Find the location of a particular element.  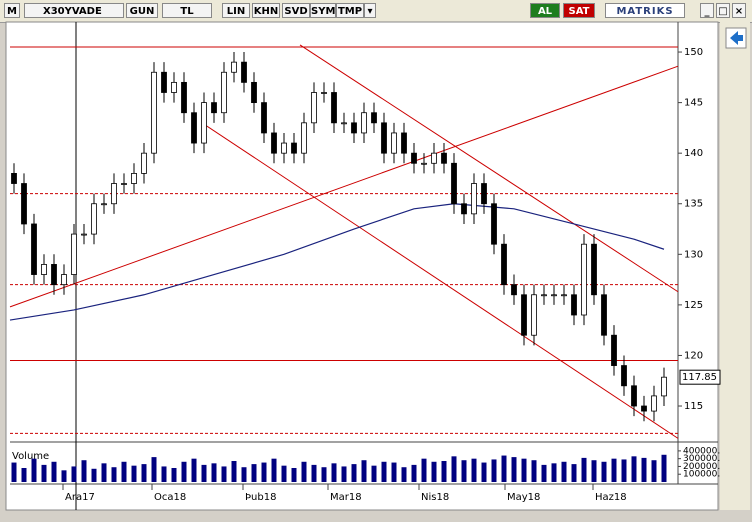

currency-button: TL is located at coordinates (187, 10).